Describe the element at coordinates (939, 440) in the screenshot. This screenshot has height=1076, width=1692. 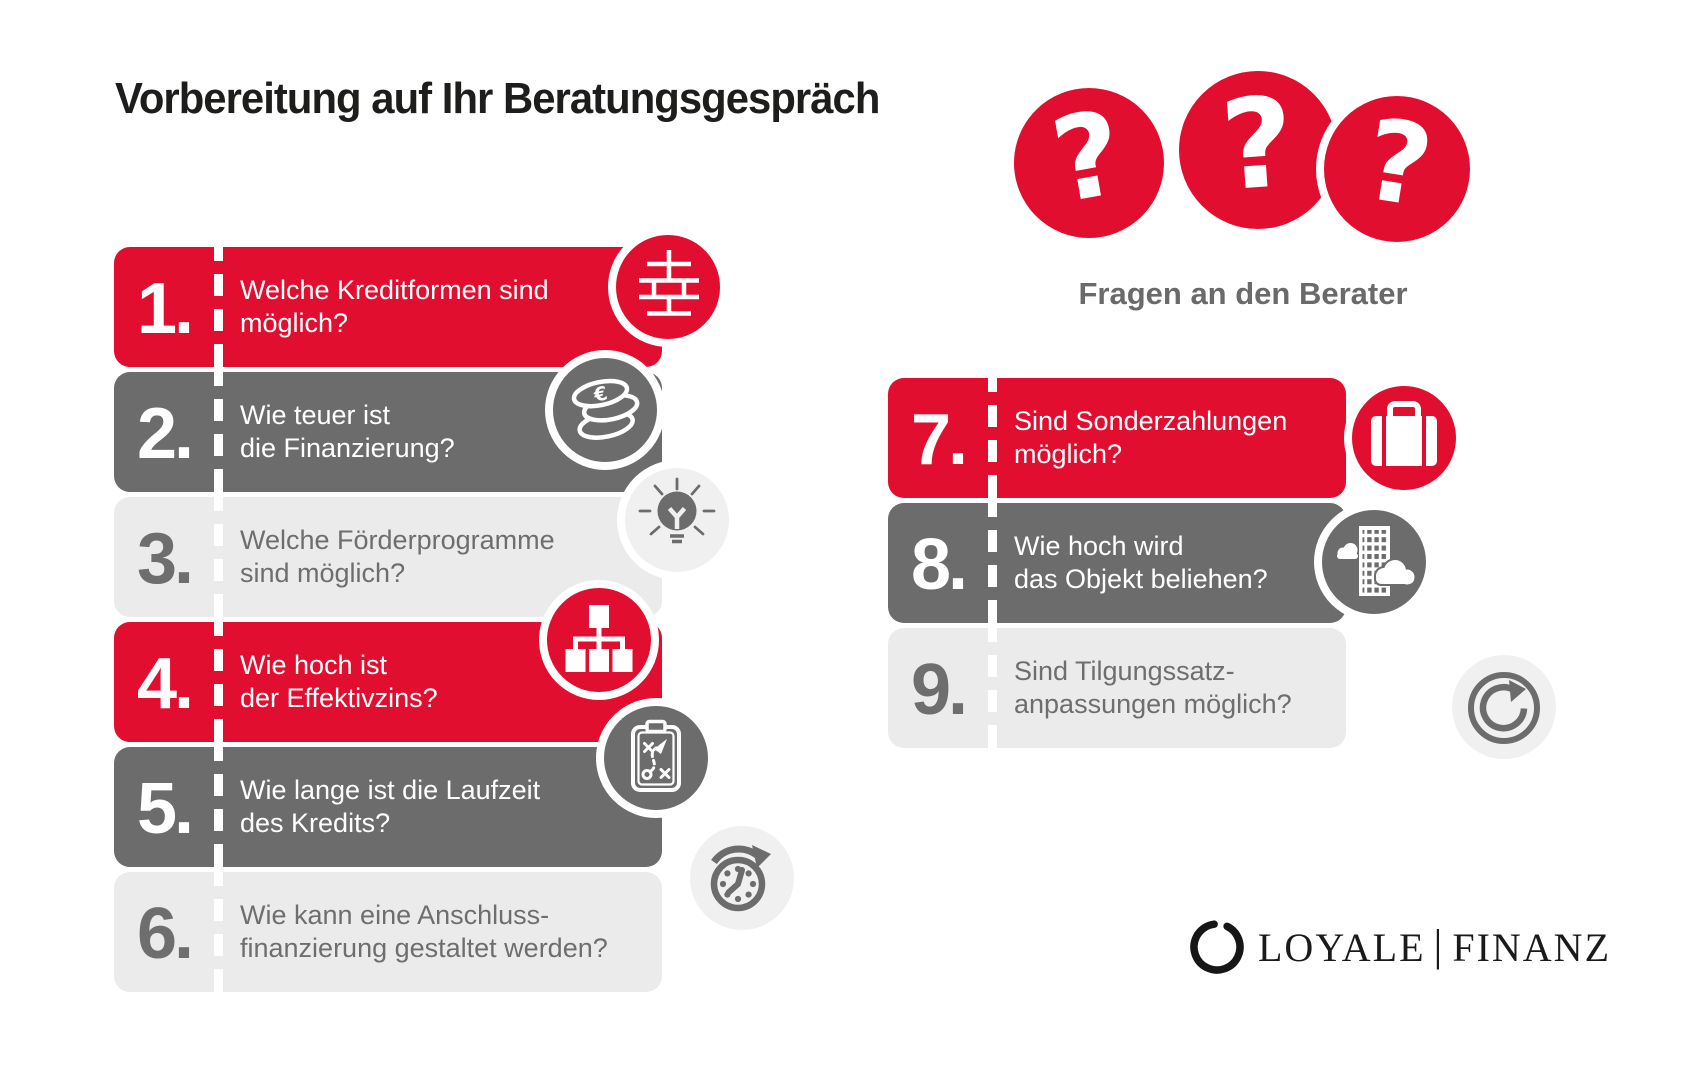
I see `item-number: 7.` at that location.